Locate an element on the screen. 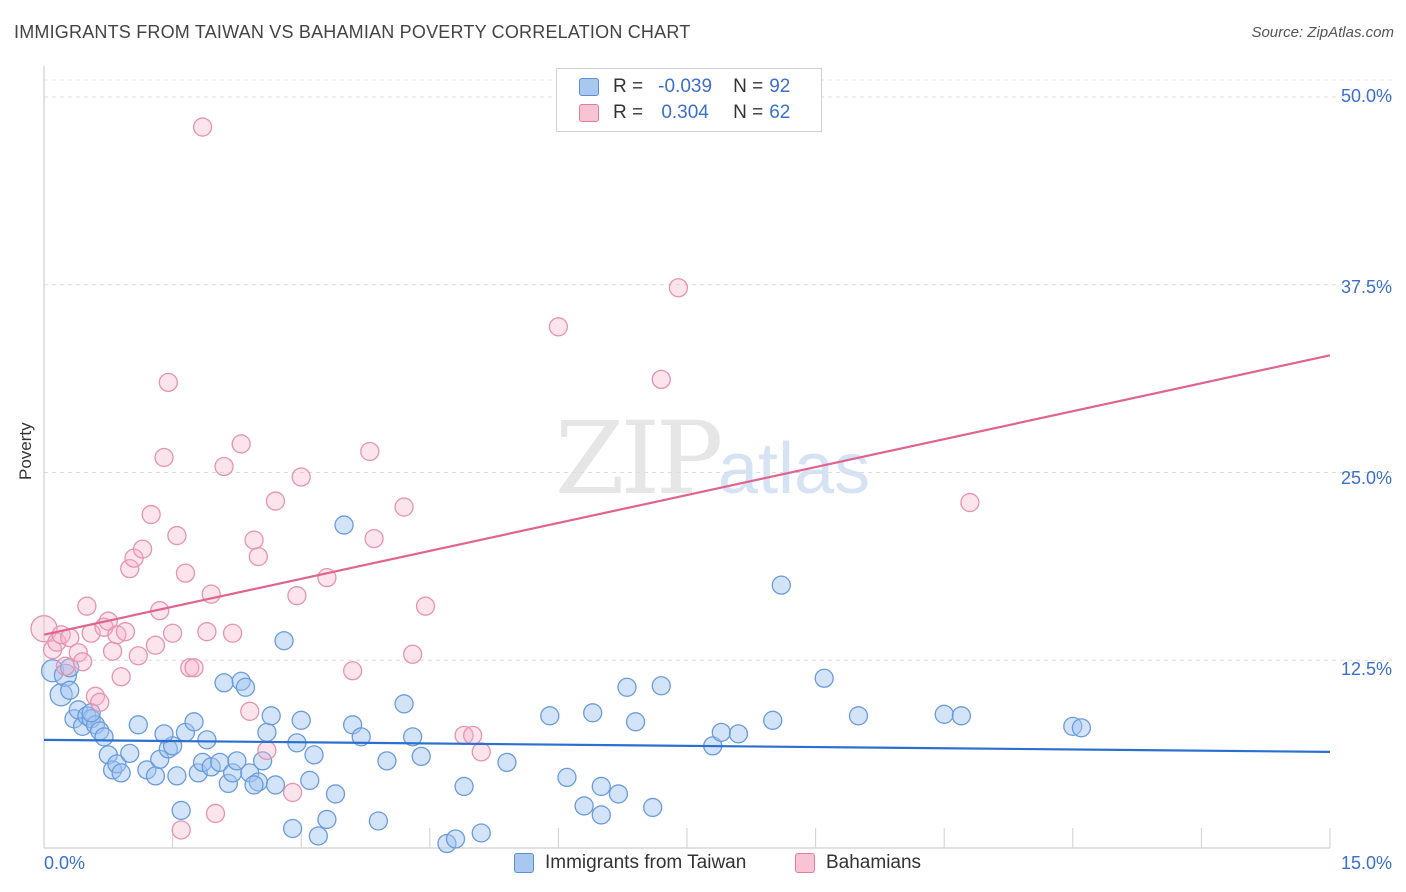  watermark-zip: ZIP is located at coordinates (639, 458).